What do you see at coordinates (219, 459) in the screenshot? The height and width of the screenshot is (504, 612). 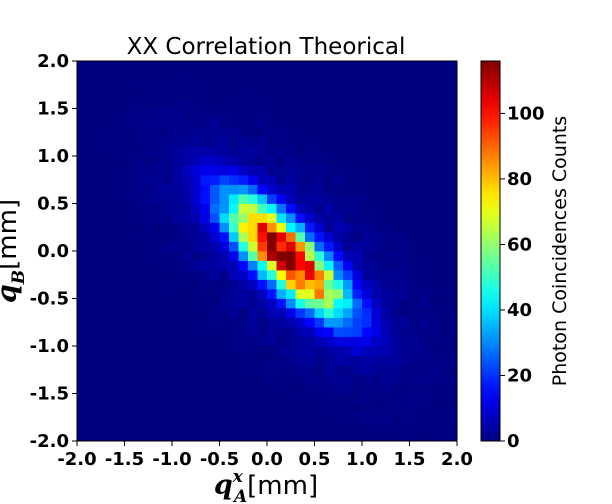 I see `x-tick-label: -0.5` at bounding box center [219, 459].